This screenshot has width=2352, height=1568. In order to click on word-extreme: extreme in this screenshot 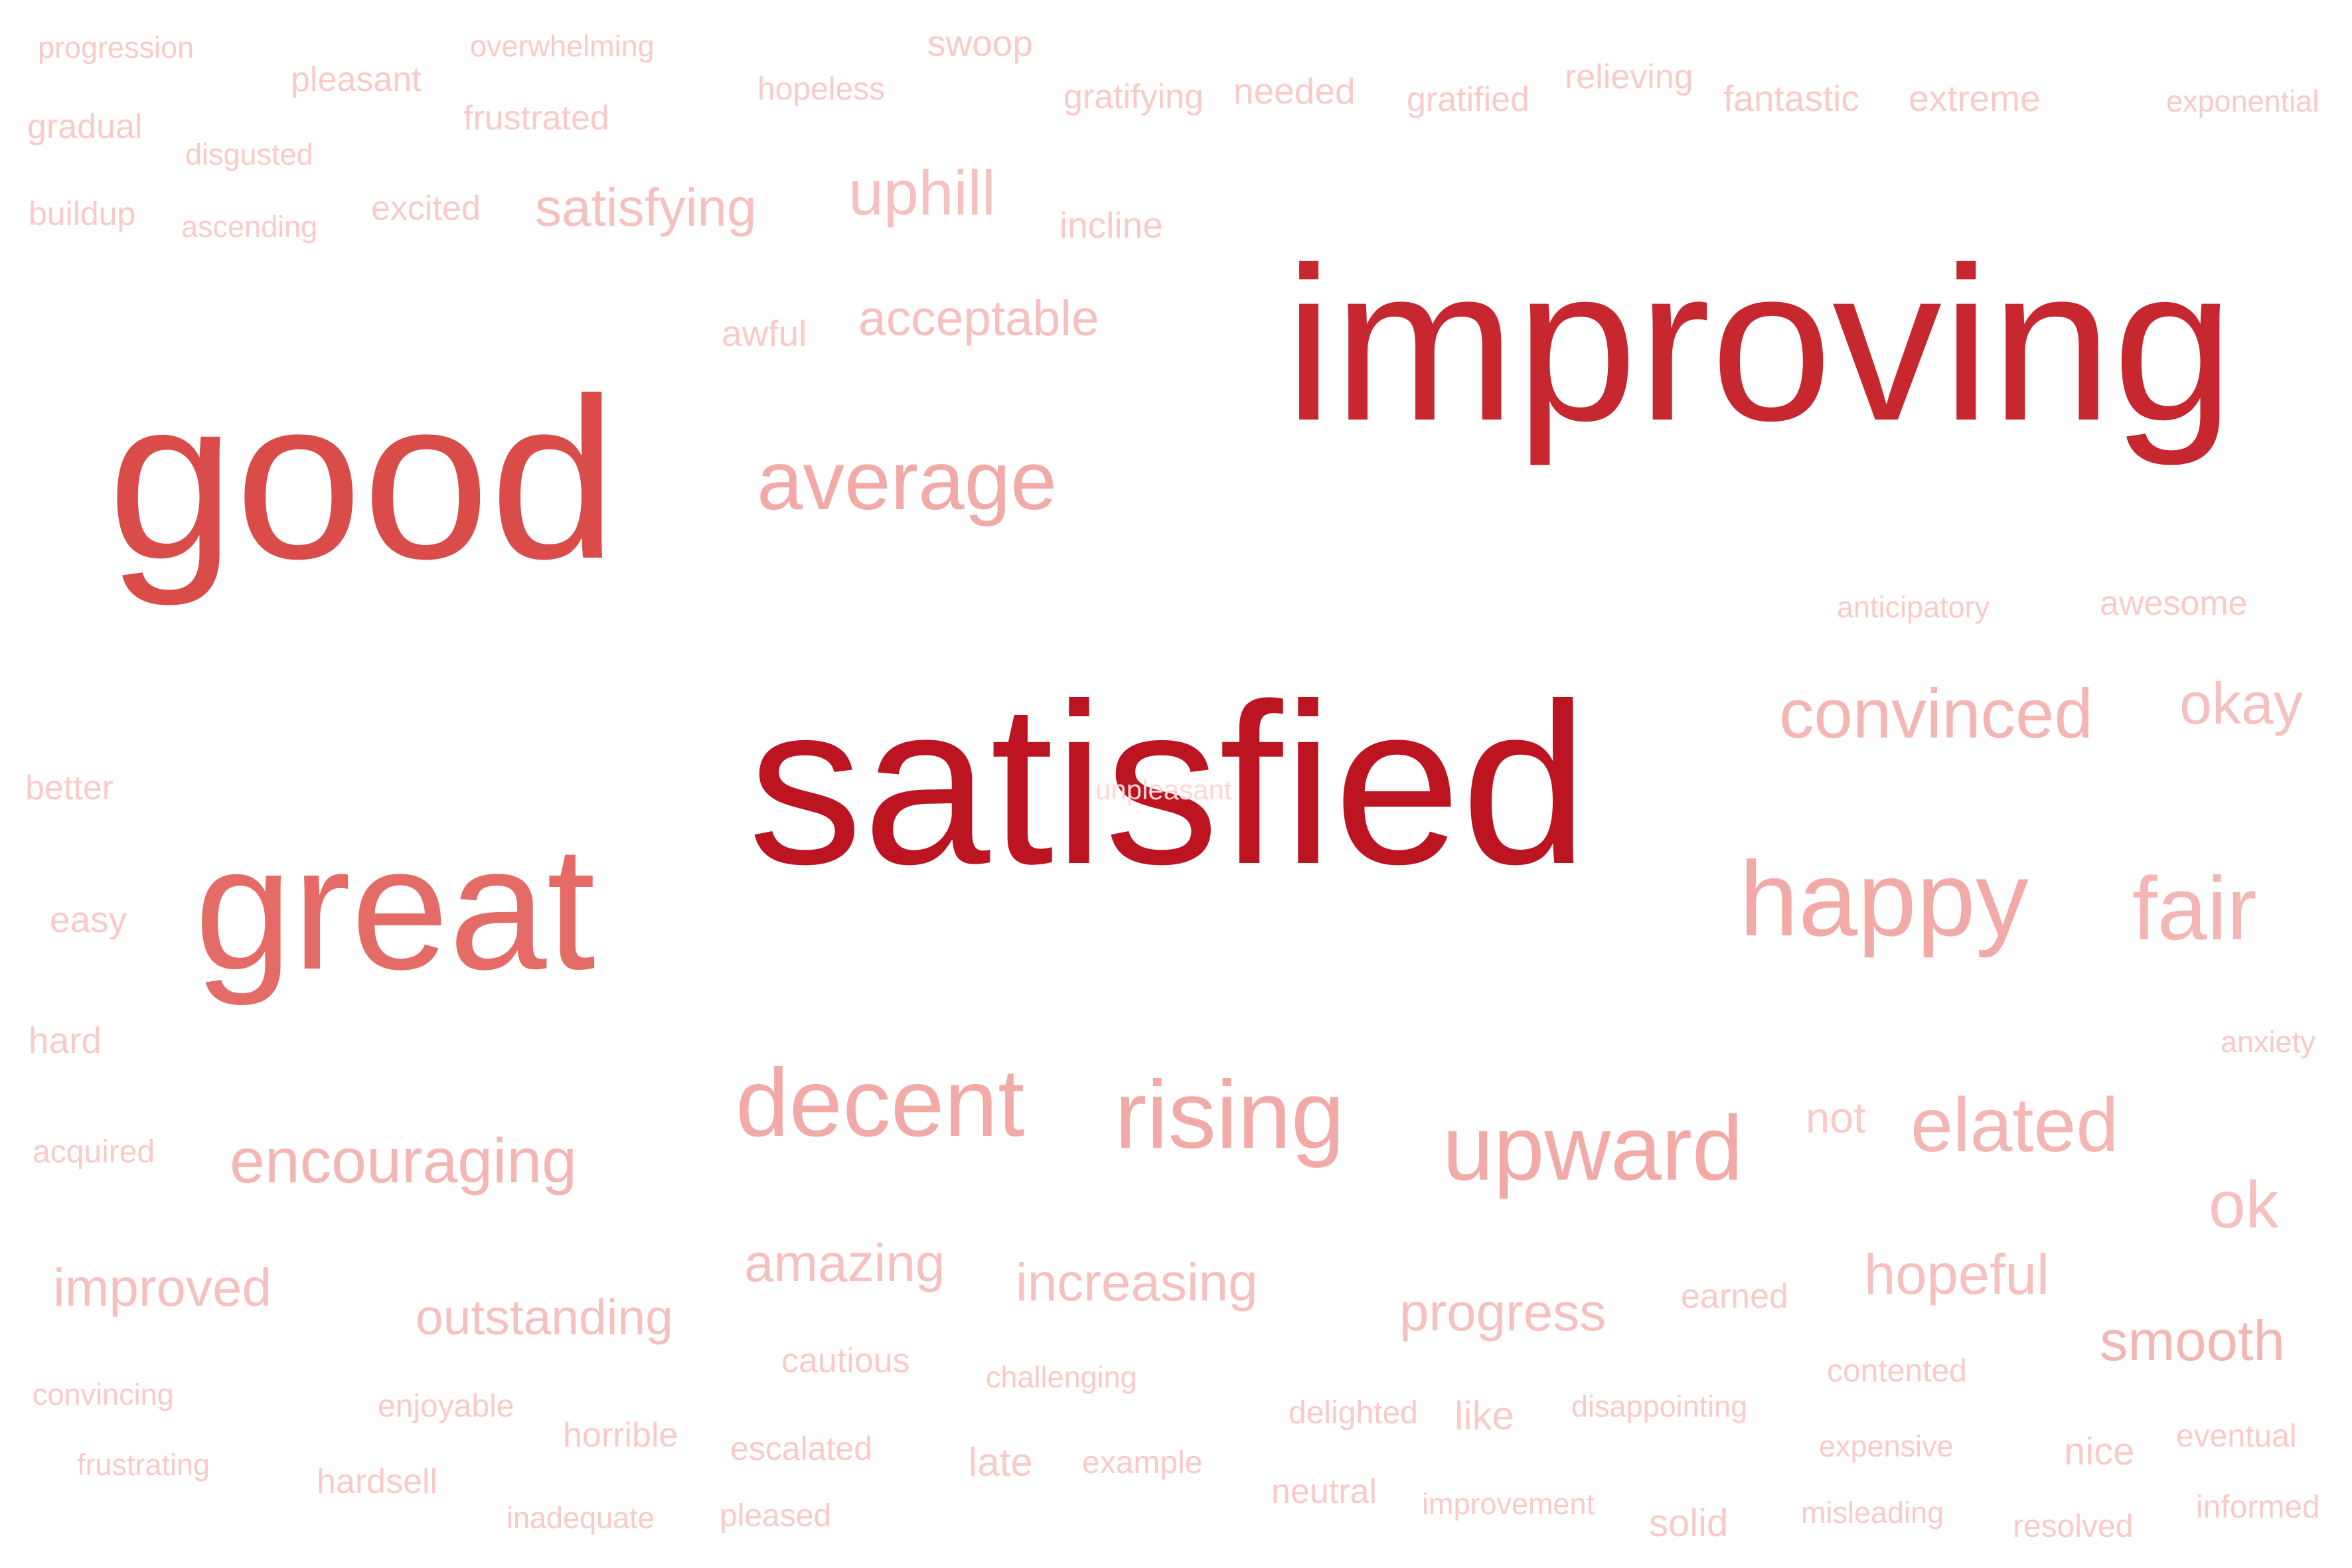, I will do `click(1975, 99)`.